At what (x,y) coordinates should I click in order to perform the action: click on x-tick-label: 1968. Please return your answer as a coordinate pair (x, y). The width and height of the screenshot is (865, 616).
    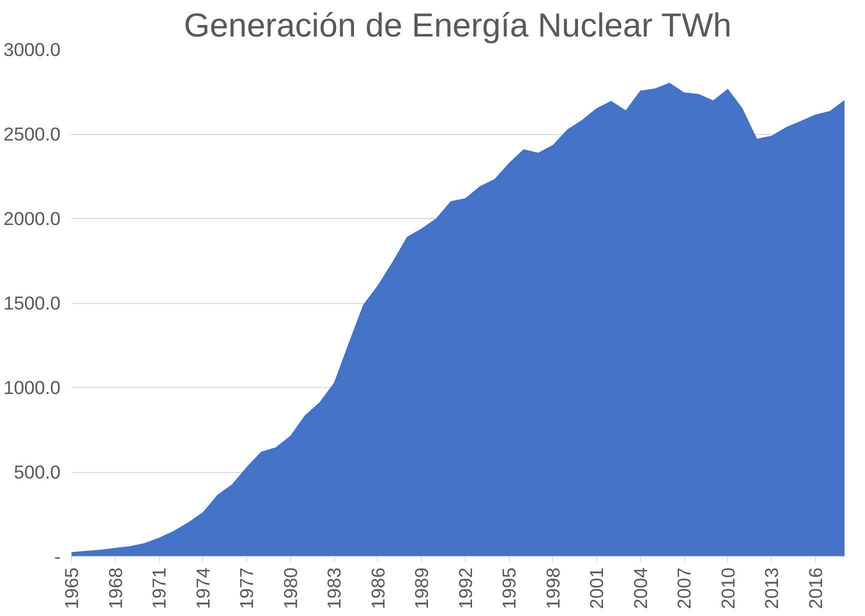
    Looking at the image, I should click on (115, 588).